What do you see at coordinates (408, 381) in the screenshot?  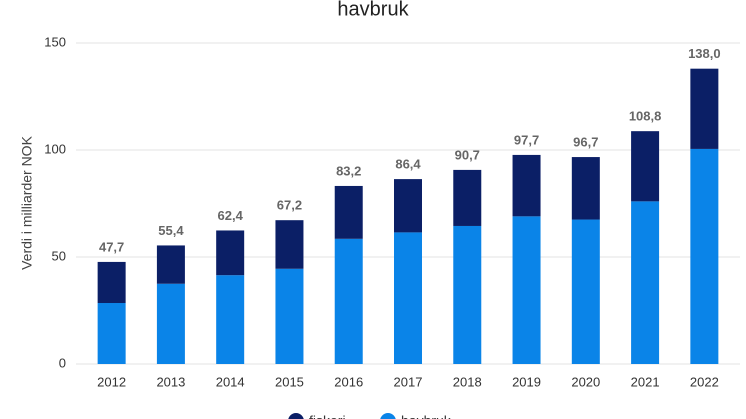 I see `x-tick-label: 2017` at bounding box center [408, 381].